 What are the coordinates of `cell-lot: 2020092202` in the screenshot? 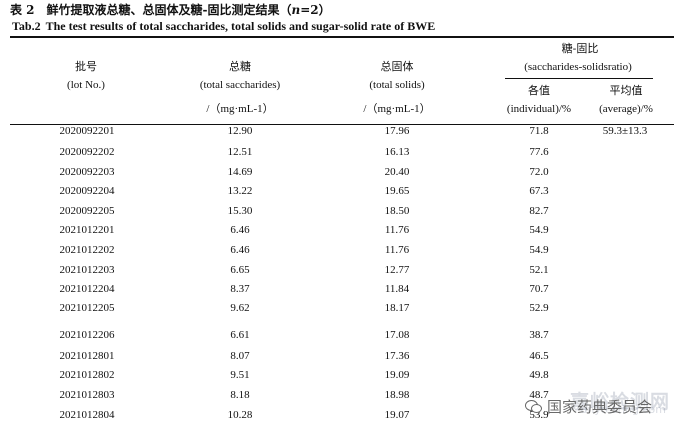 It's located at (87, 152).